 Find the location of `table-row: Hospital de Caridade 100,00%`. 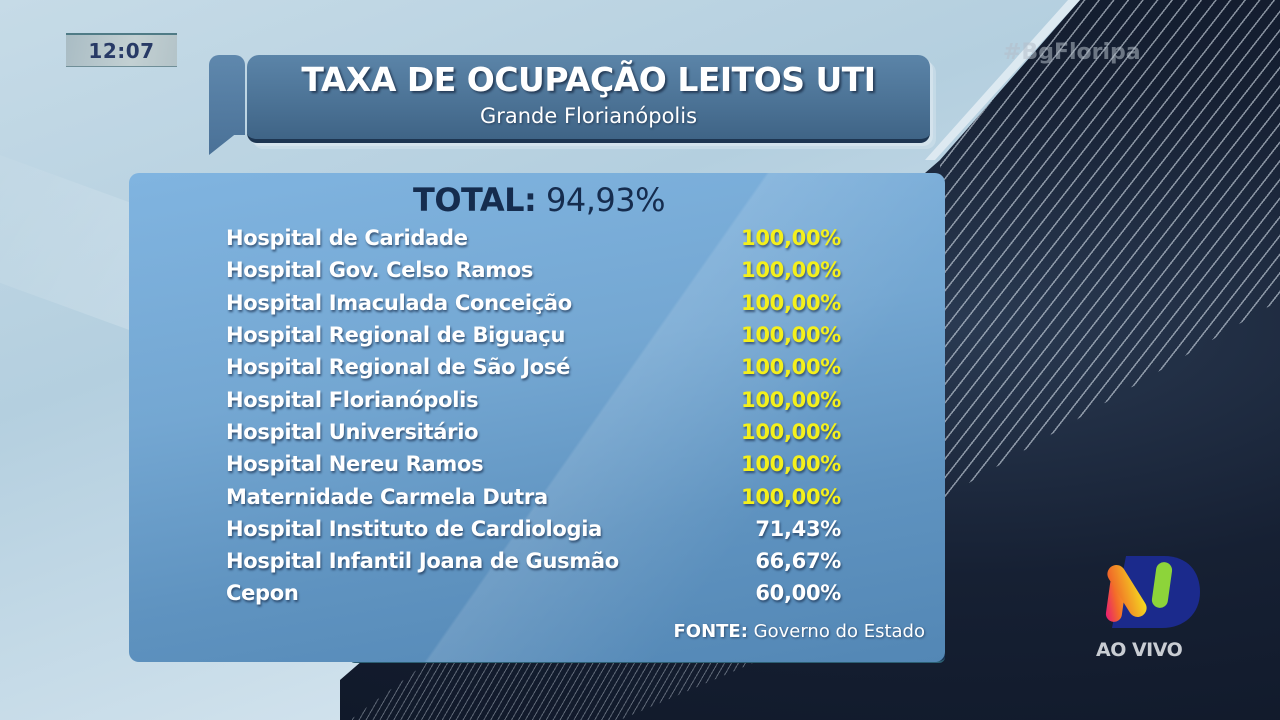

table-row: Hospital de Caridade 100,00% is located at coordinates (533, 238).